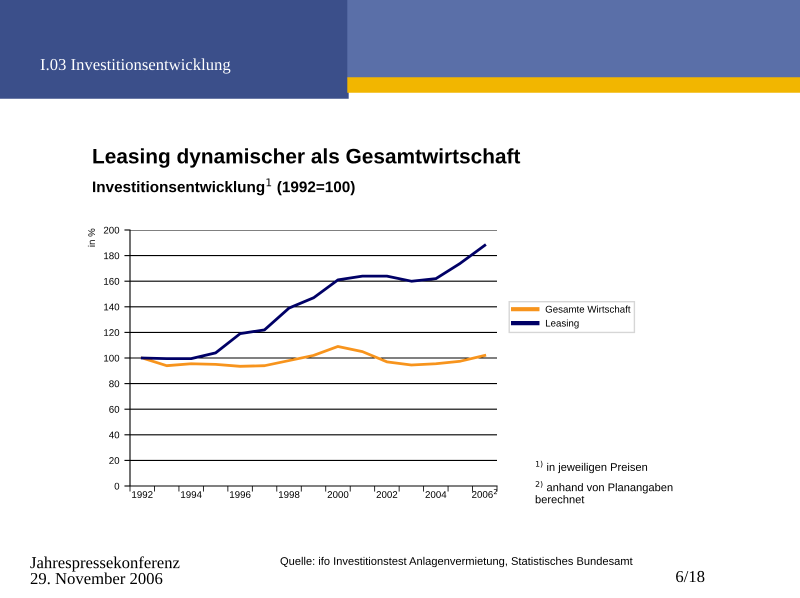  What do you see at coordinates (456, 562) in the screenshot?
I see `source-note: Quelle: ifo Investitionstest Anlagenvermietung, Statistisches Bundesamt` at bounding box center [456, 562].